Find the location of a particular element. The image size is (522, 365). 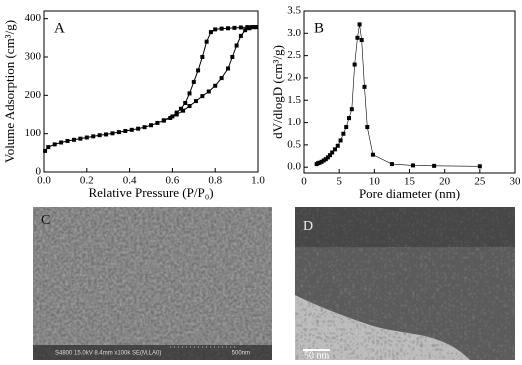

x-tick-label: 0.6 is located at coordinates (173, 181).